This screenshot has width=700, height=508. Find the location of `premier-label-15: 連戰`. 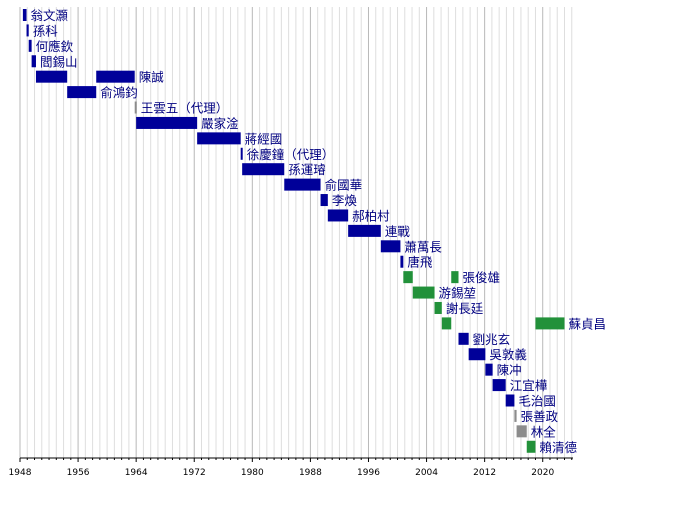

premier-label-15: 連戰 is located at coordinates (398, 231).